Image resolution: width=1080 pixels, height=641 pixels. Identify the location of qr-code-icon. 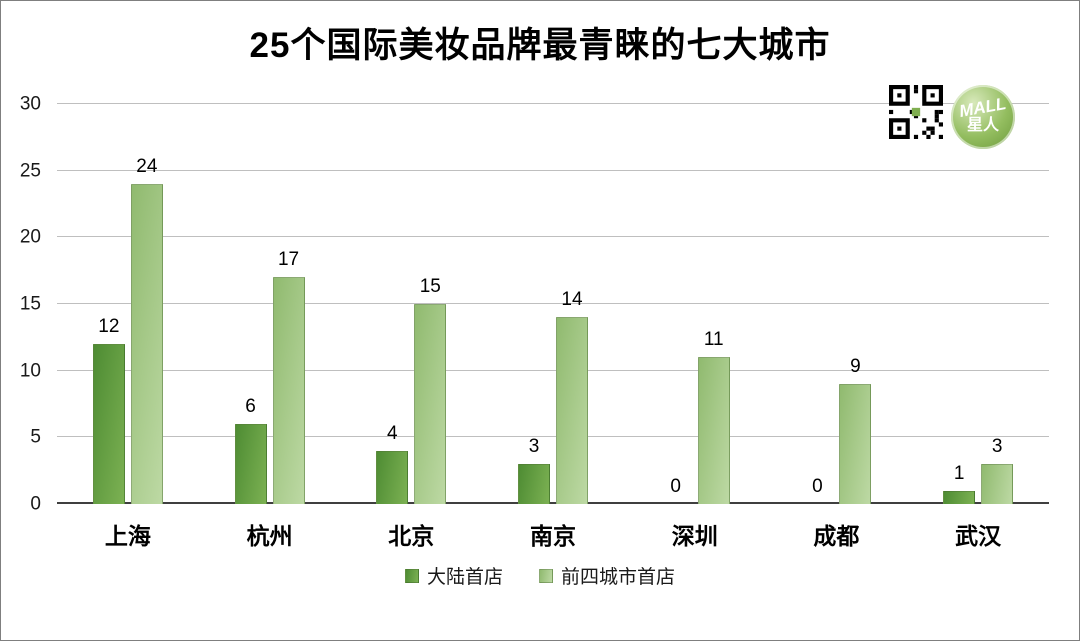
(916, 112).